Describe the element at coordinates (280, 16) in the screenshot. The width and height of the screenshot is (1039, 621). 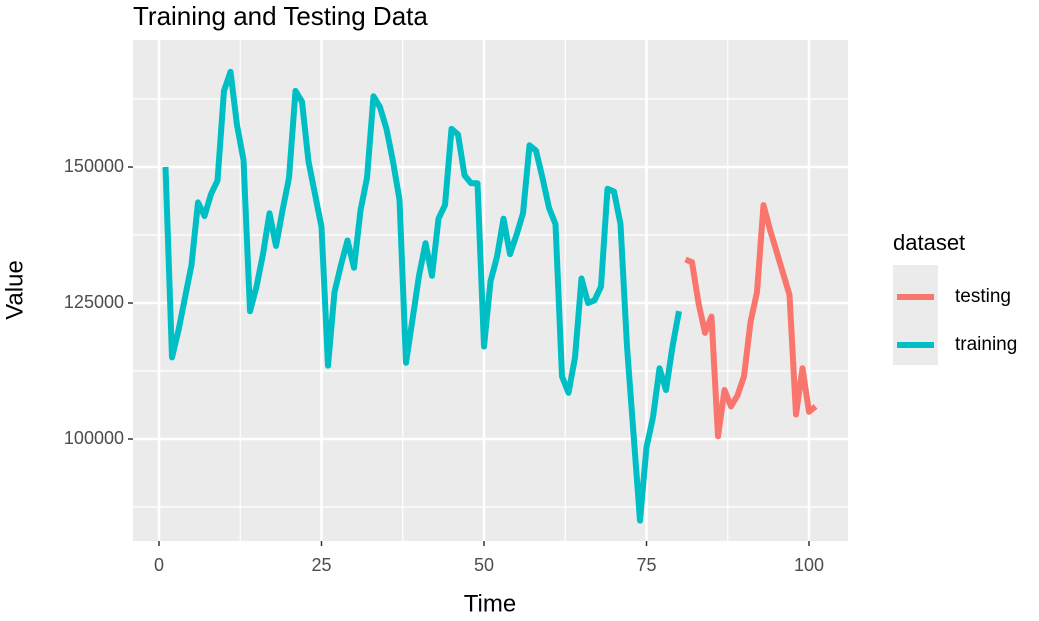
I see `chart-title: Training and Testing Data` at that location.